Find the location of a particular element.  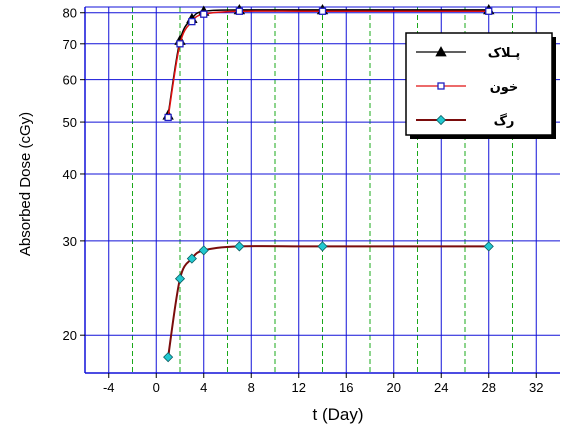

legend-item: خون is located at coordinates (467, 87).